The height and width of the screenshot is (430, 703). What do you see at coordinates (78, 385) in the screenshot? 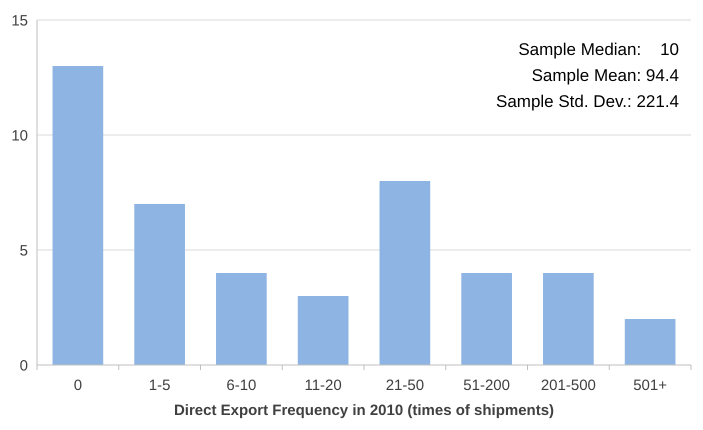
I see `x-tick-label: 0` at bounding box center [78, 385].